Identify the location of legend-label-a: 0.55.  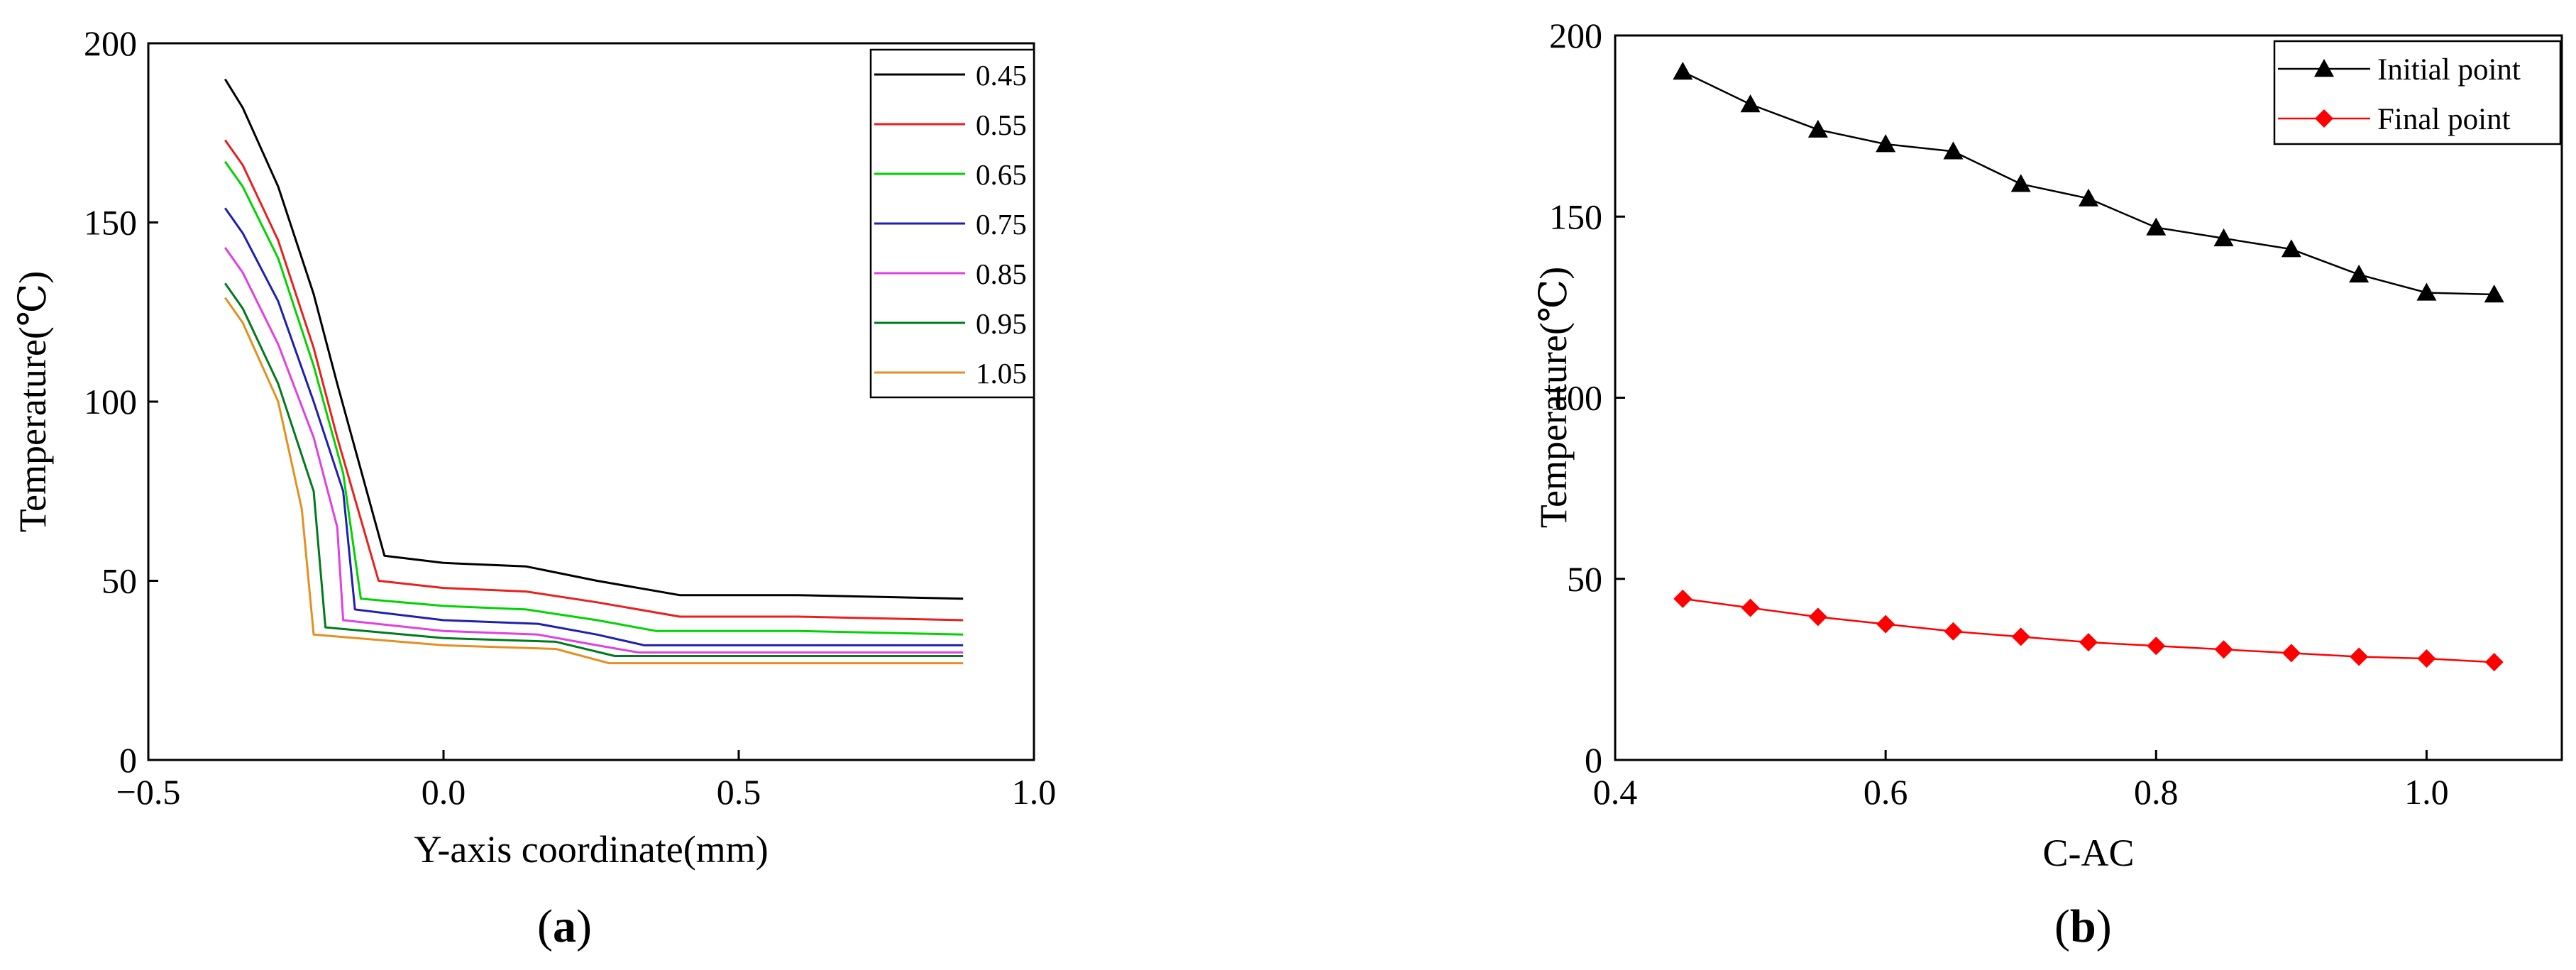
(1001, 125).